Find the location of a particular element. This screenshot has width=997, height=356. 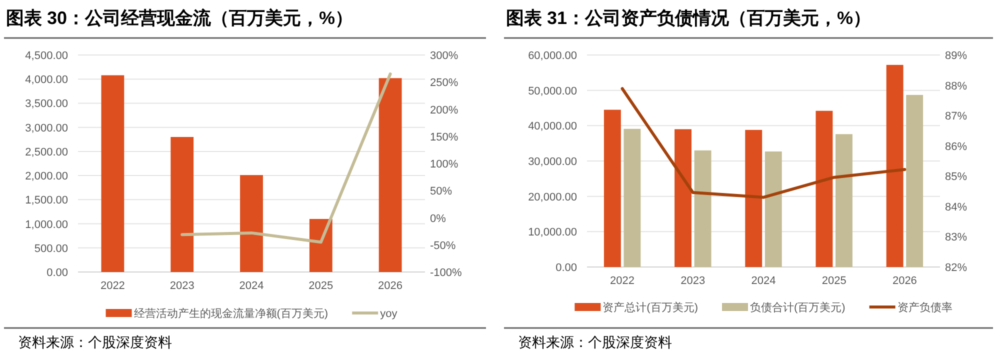

y-tick-label: 3,500.00 is located at coordinates (46, 104).